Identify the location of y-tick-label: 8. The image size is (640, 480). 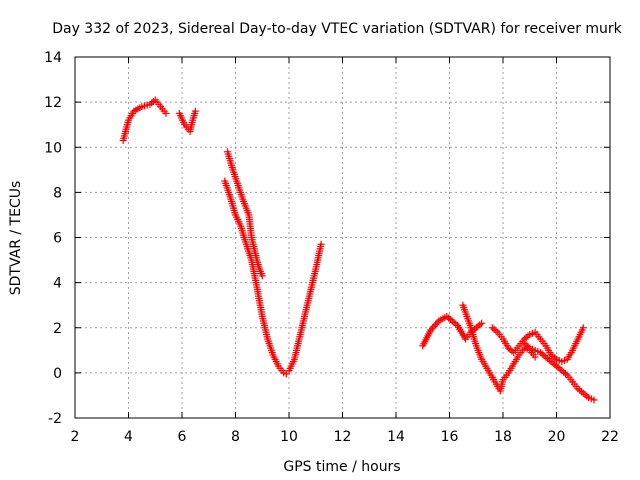
(57, 193).